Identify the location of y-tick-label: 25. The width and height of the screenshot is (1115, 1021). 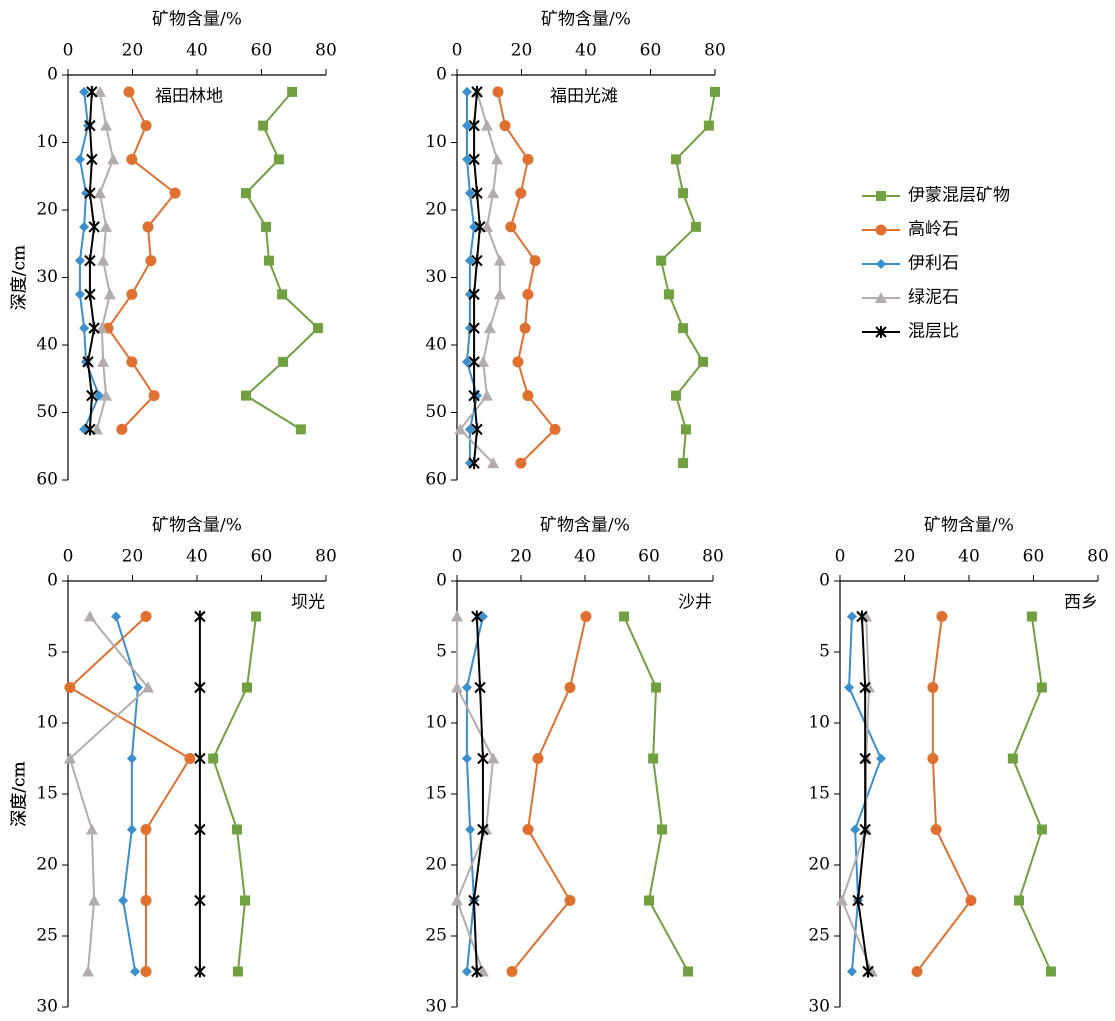
(436, 936).